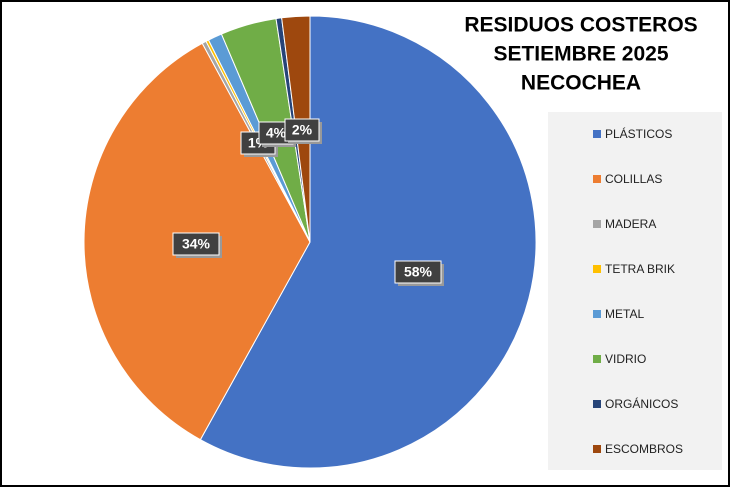 The image size is (730, 487). What do you see at coordinates (580, 54) in the screenshot?
I see `chart-title: SETIEMBRE 2025` at bounding box center [580, 54].